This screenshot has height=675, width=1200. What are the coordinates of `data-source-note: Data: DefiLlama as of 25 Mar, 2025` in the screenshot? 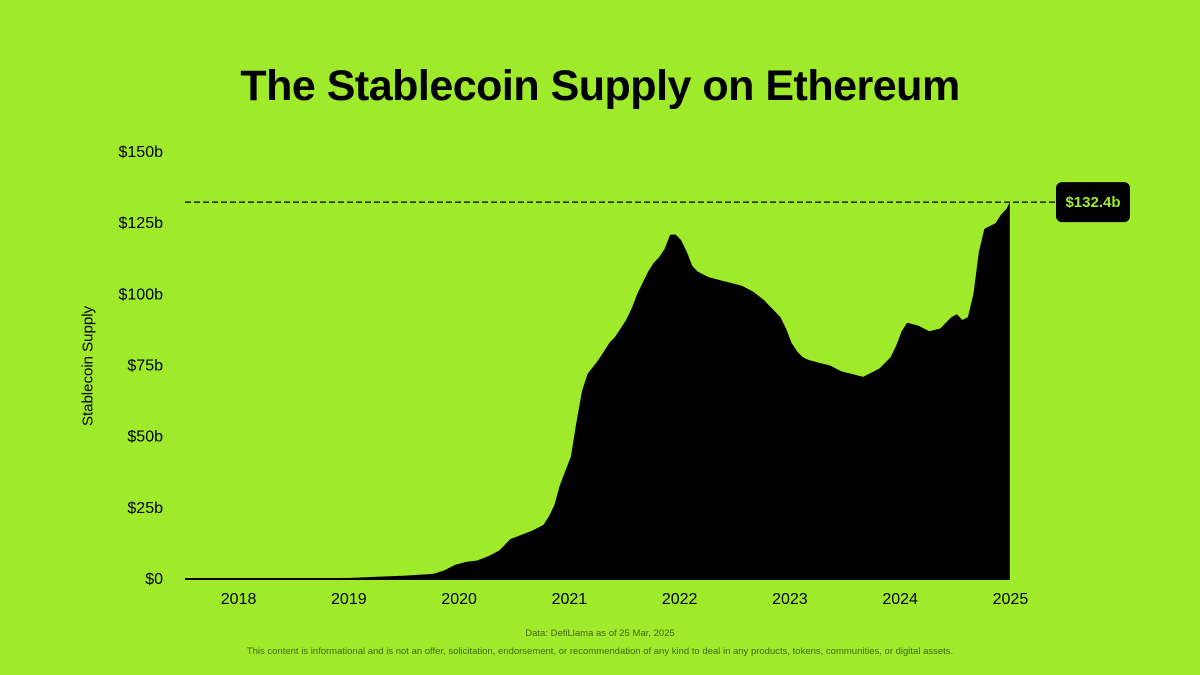 It's located at (600, 633).